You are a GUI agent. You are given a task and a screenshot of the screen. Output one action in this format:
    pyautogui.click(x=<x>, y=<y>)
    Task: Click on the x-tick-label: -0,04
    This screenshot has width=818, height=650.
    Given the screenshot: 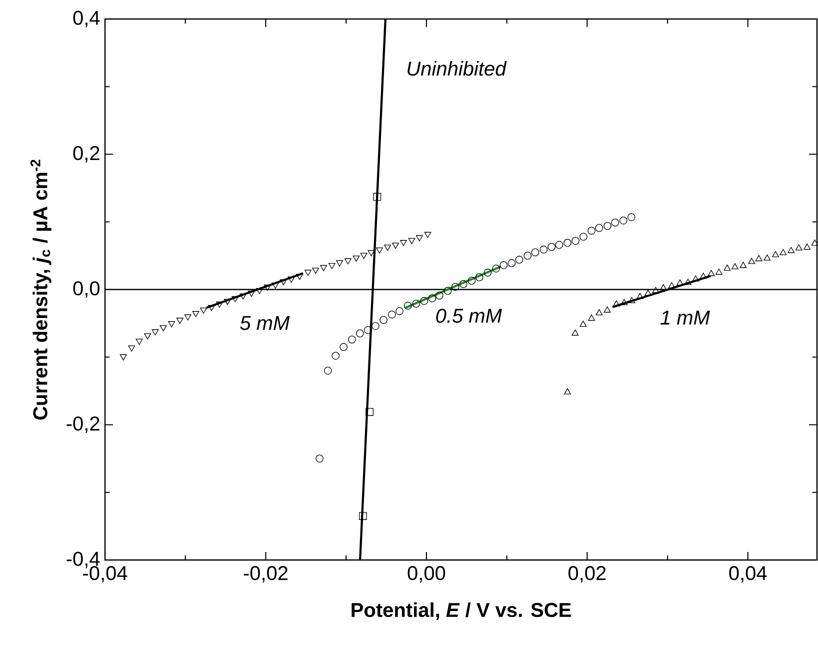 What is the action you would take?
    pyautogui.click(x=105, y=574)
    